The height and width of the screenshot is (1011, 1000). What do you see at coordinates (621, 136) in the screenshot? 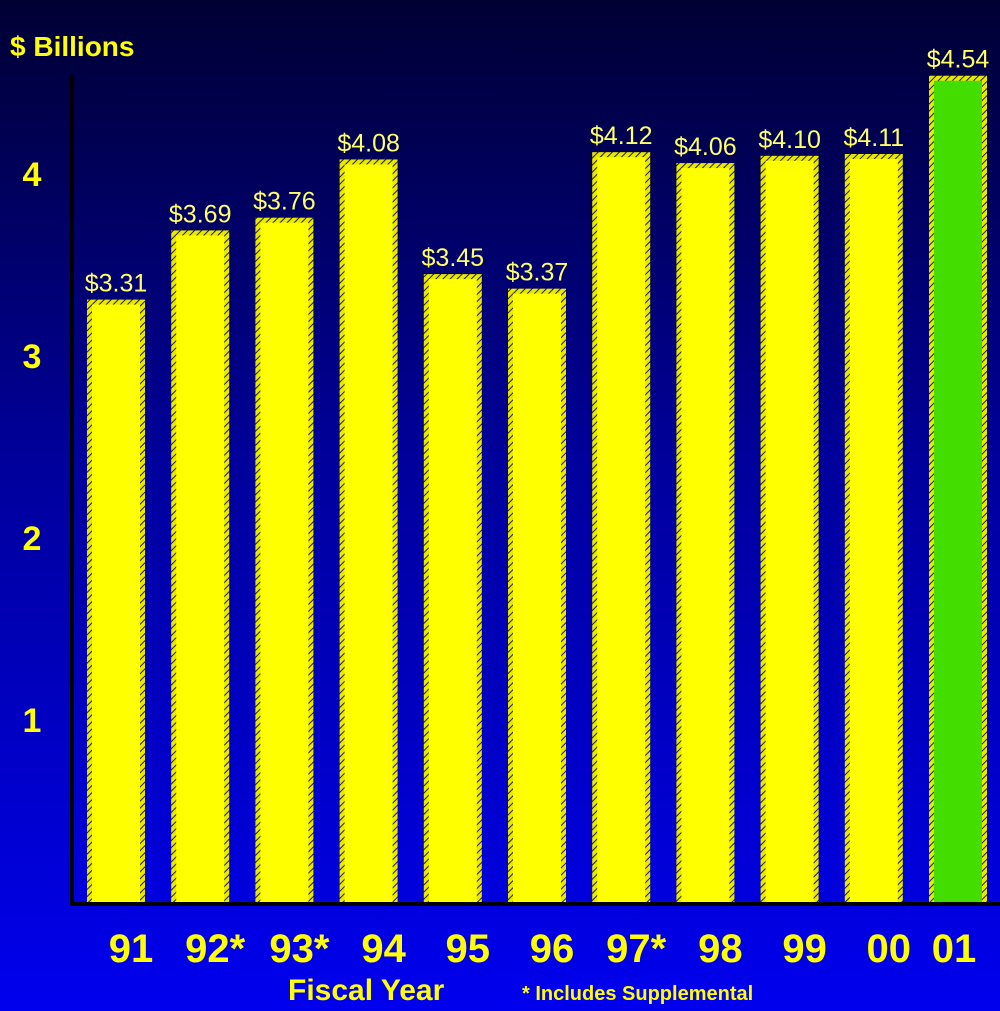
I see `data-label-6: $4.12` at bounding box center [621, 136].